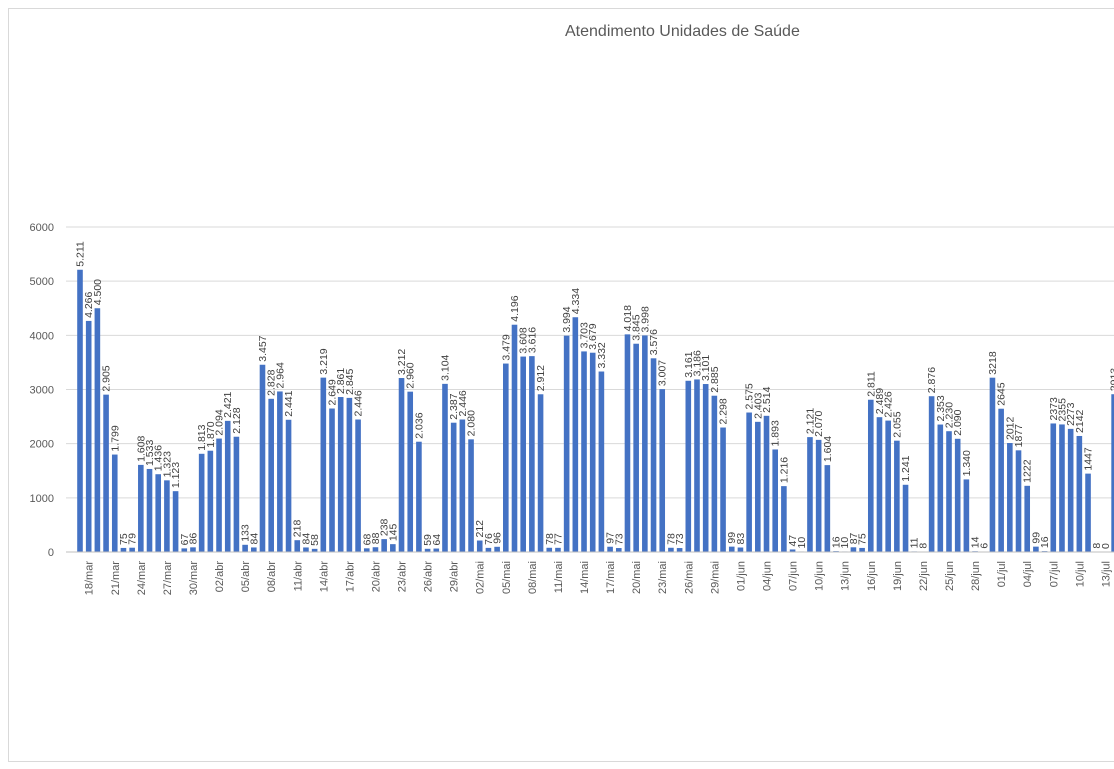  Describe the element at coordinates (1080, 421) in the screenshot. I see `data-label: 2142` at that location.